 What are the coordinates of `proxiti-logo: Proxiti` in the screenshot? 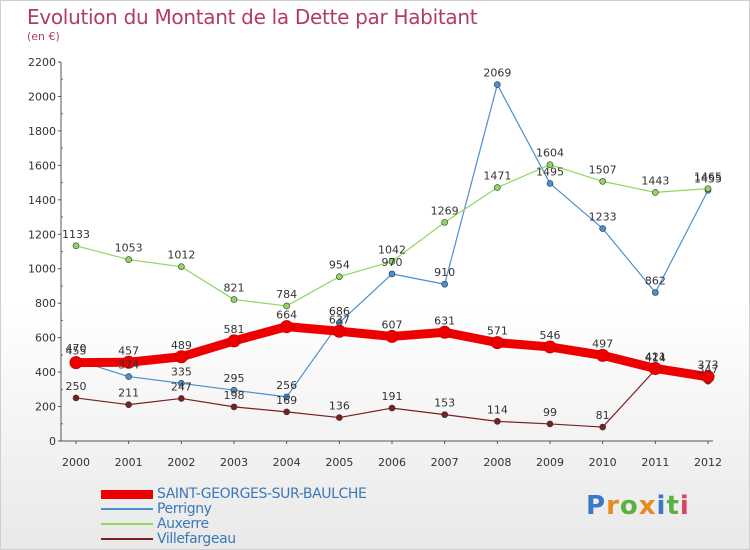 It's located at (638, 506).